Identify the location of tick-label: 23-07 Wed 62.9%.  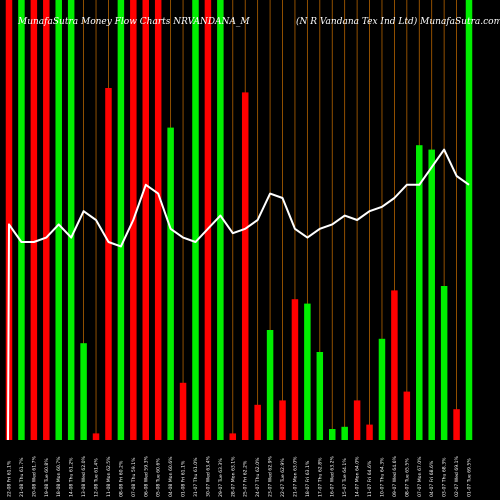
(271, 476).